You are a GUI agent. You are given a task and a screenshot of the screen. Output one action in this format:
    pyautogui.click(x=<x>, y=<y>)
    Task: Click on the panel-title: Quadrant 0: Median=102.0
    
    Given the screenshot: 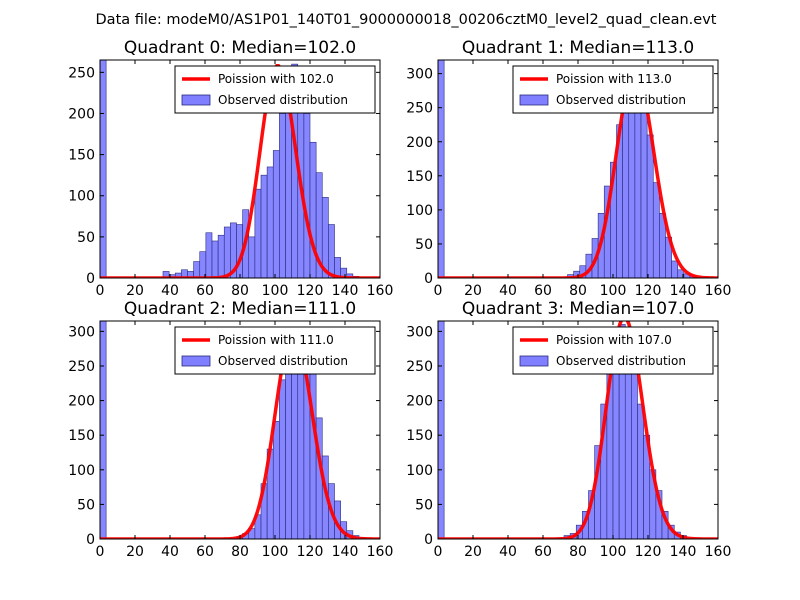 What is the action you would take?
    pyautogui.click(x=240, y=48)
    